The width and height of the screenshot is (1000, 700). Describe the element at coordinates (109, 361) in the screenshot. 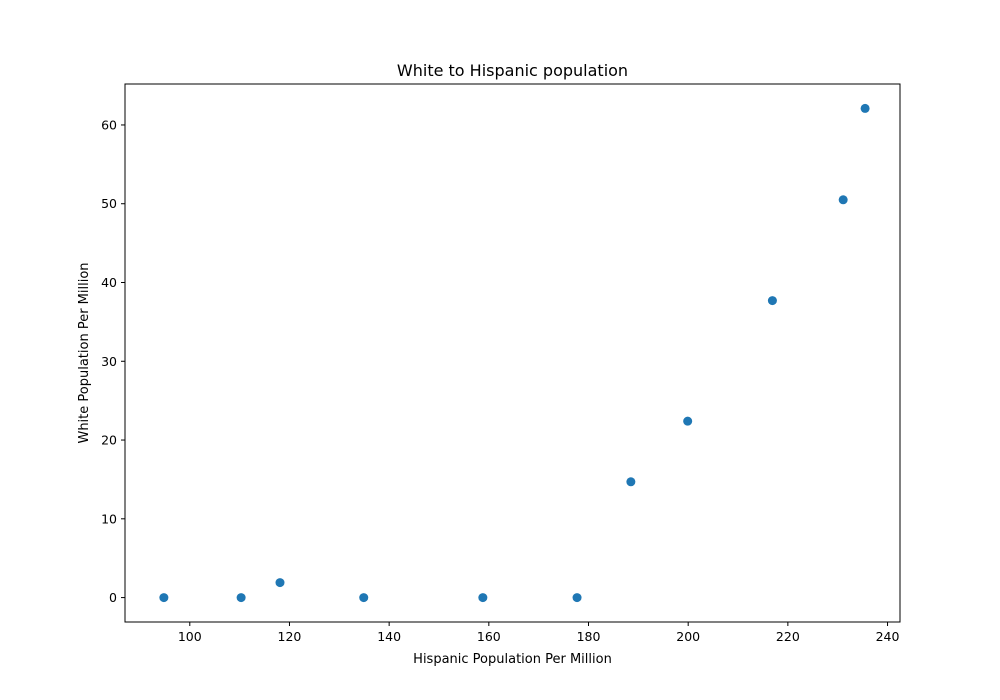

I see `y-tick-label: 30` at that location.